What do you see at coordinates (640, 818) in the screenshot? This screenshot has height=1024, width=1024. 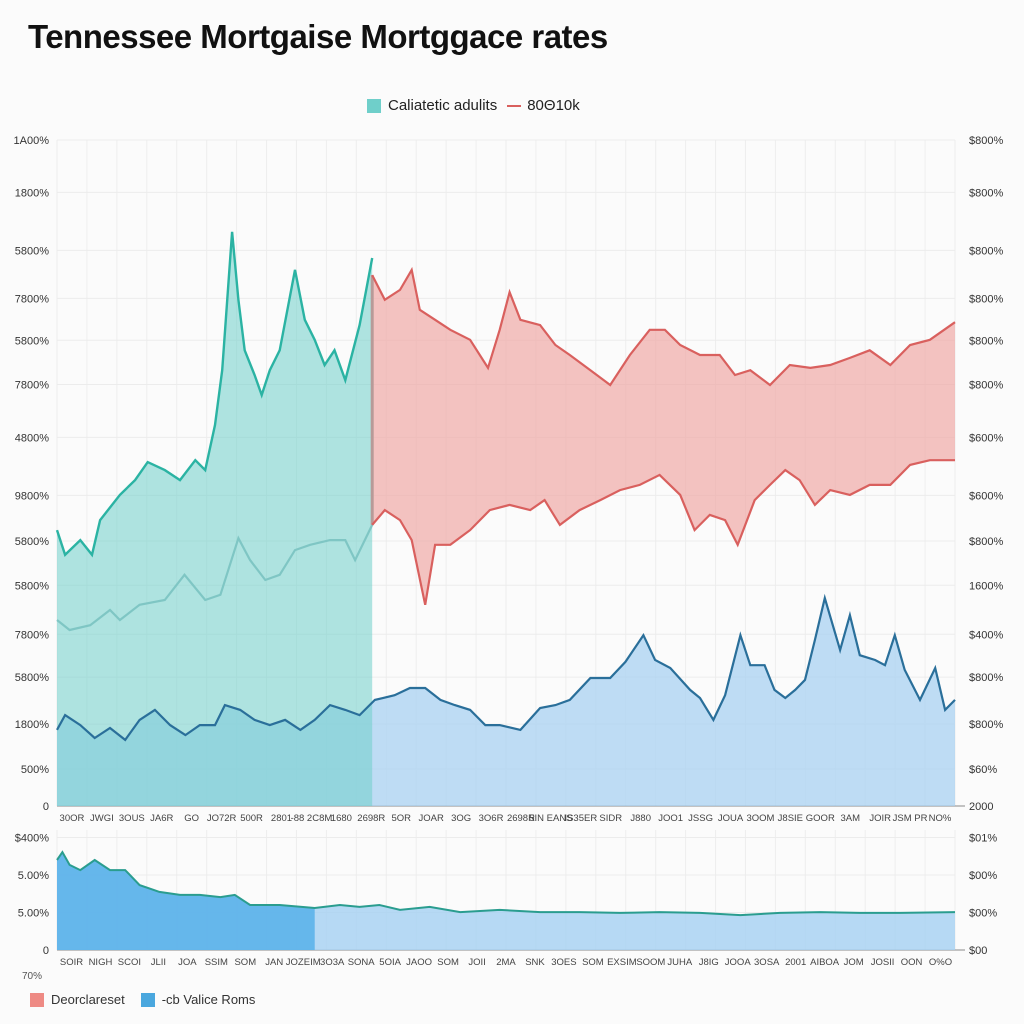 I see `x-tick-label: J880` at bounding box center [640, 818].